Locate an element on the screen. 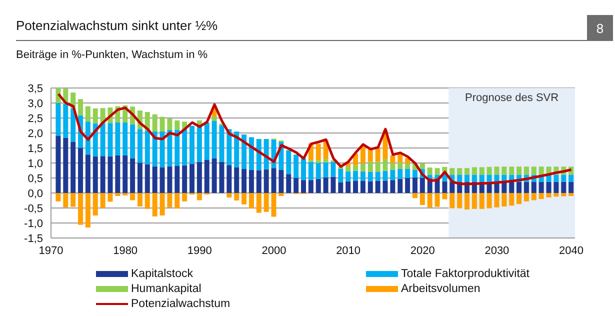 The image size is (615, 317). y-tick-label: -0,5 is located at coordinates (33, 208).